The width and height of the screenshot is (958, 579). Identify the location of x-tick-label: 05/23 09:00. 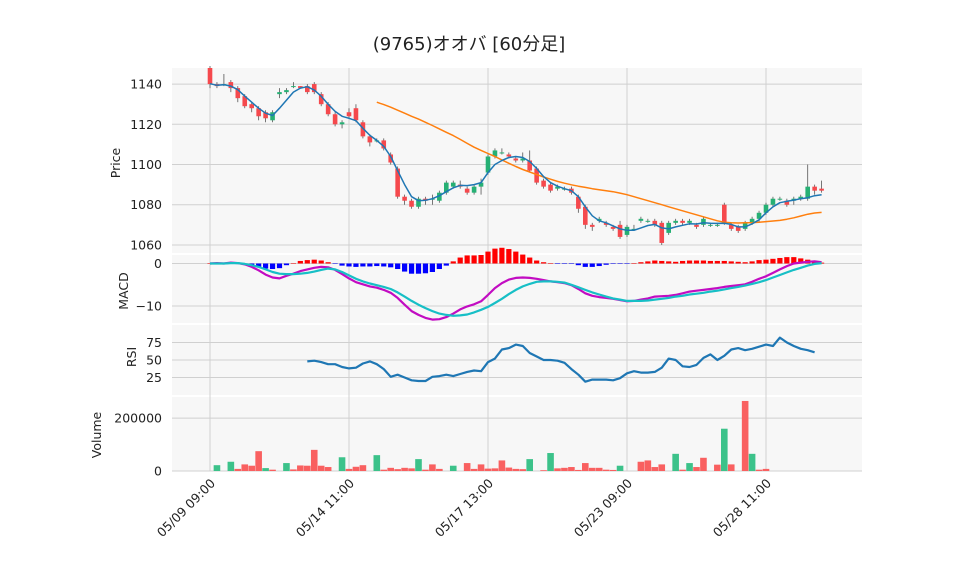
(603, 507).